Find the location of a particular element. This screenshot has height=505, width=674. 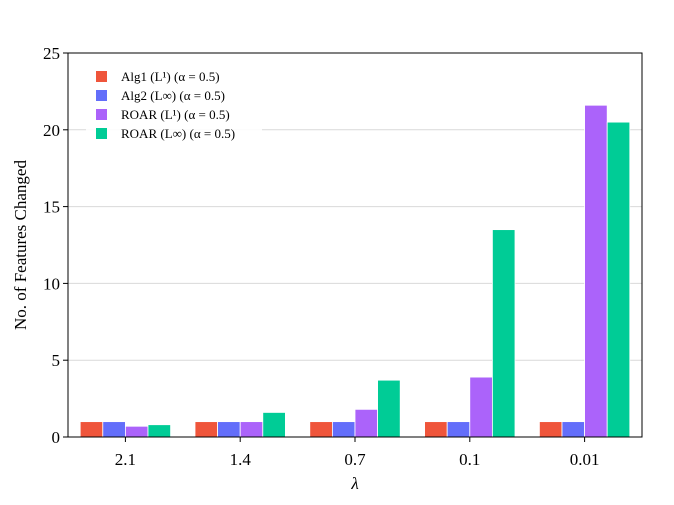

x-tick-label: 0.7 is located at coordinates (355, 459).